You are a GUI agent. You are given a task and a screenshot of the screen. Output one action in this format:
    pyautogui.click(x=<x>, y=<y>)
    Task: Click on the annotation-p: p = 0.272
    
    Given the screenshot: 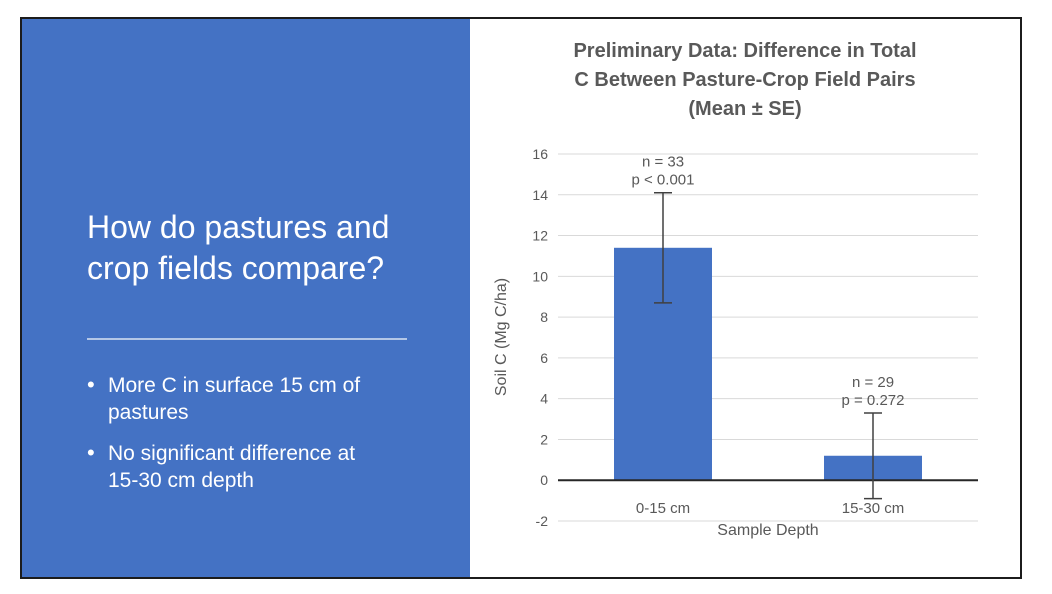 What is the action you would take?
    pyautogui.click(x=873, y=400)
    